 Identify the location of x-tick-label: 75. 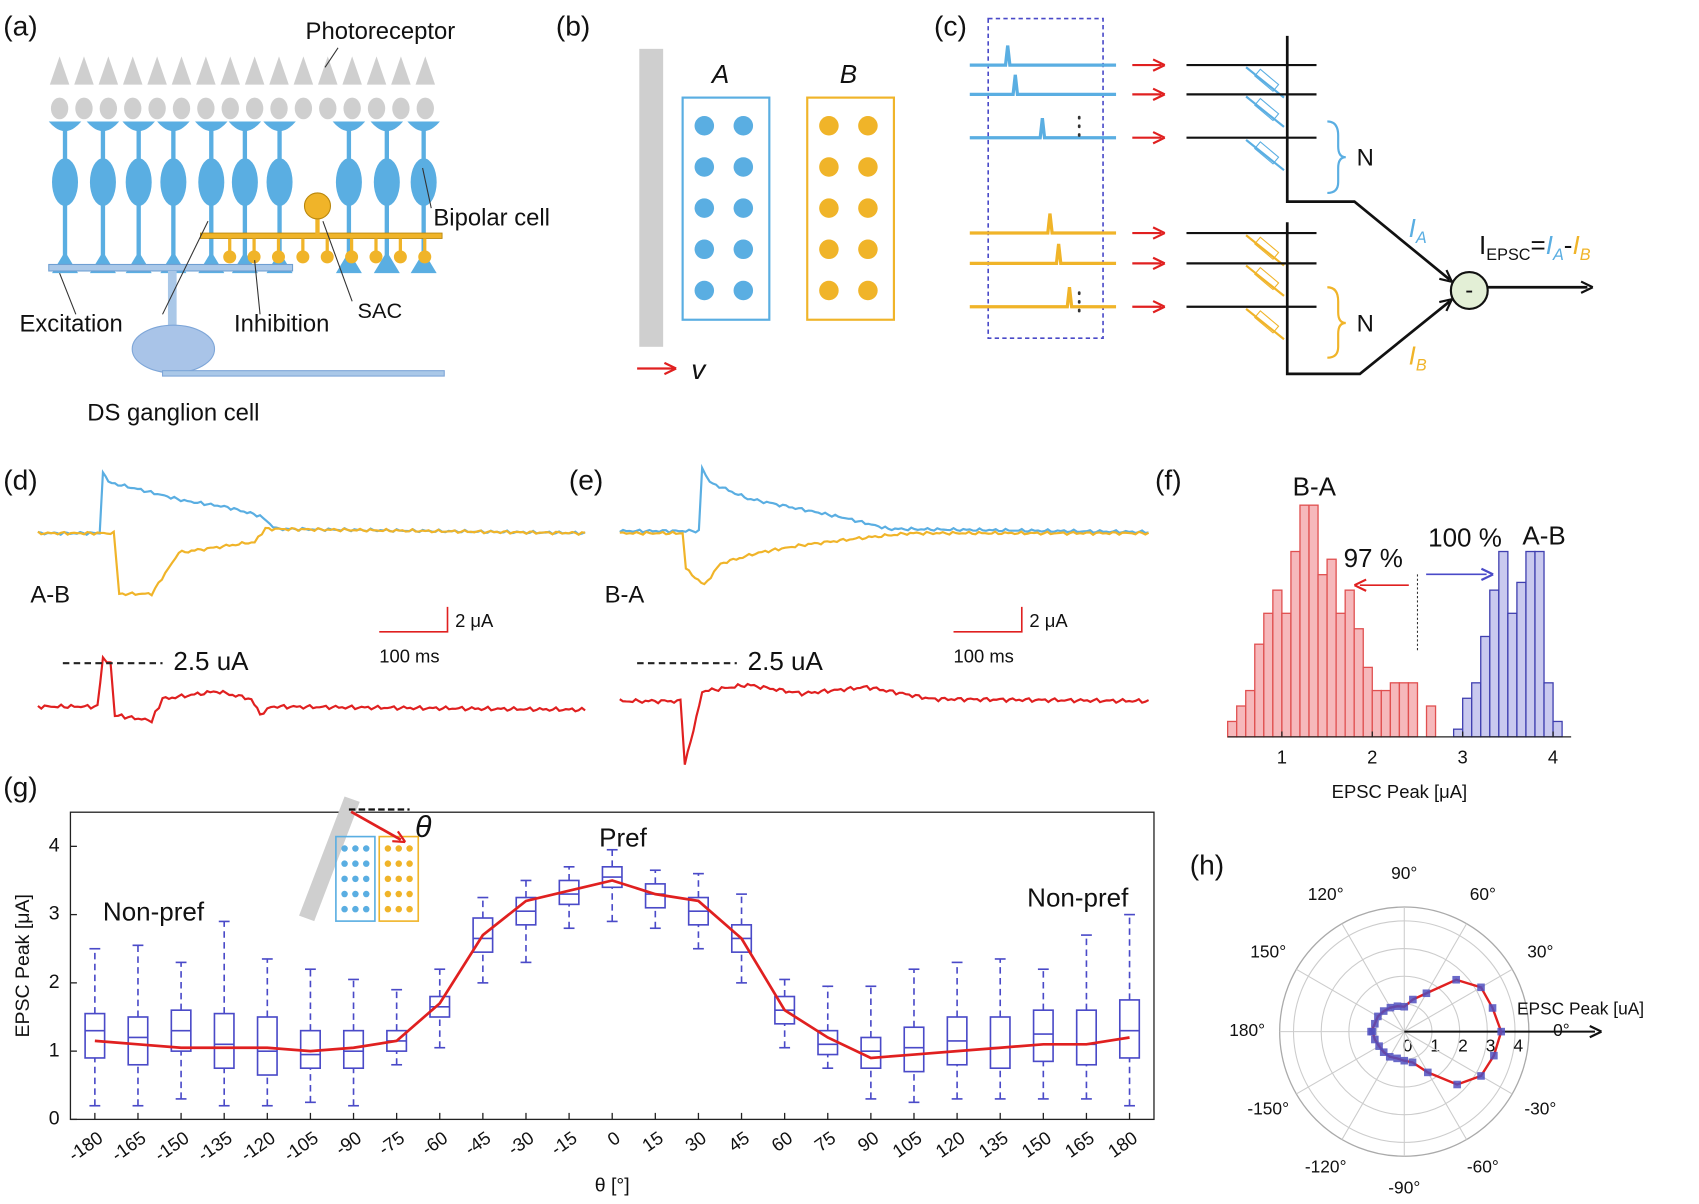
(825, 1141).